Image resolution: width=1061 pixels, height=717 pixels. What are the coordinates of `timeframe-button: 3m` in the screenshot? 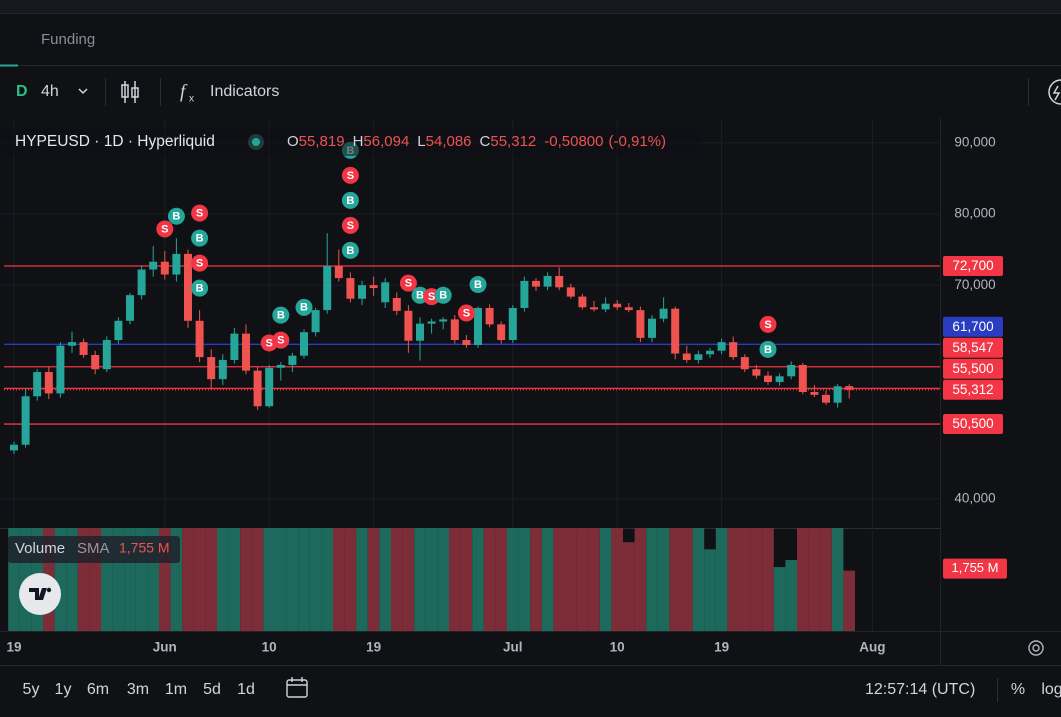 It's located at (138, 689).